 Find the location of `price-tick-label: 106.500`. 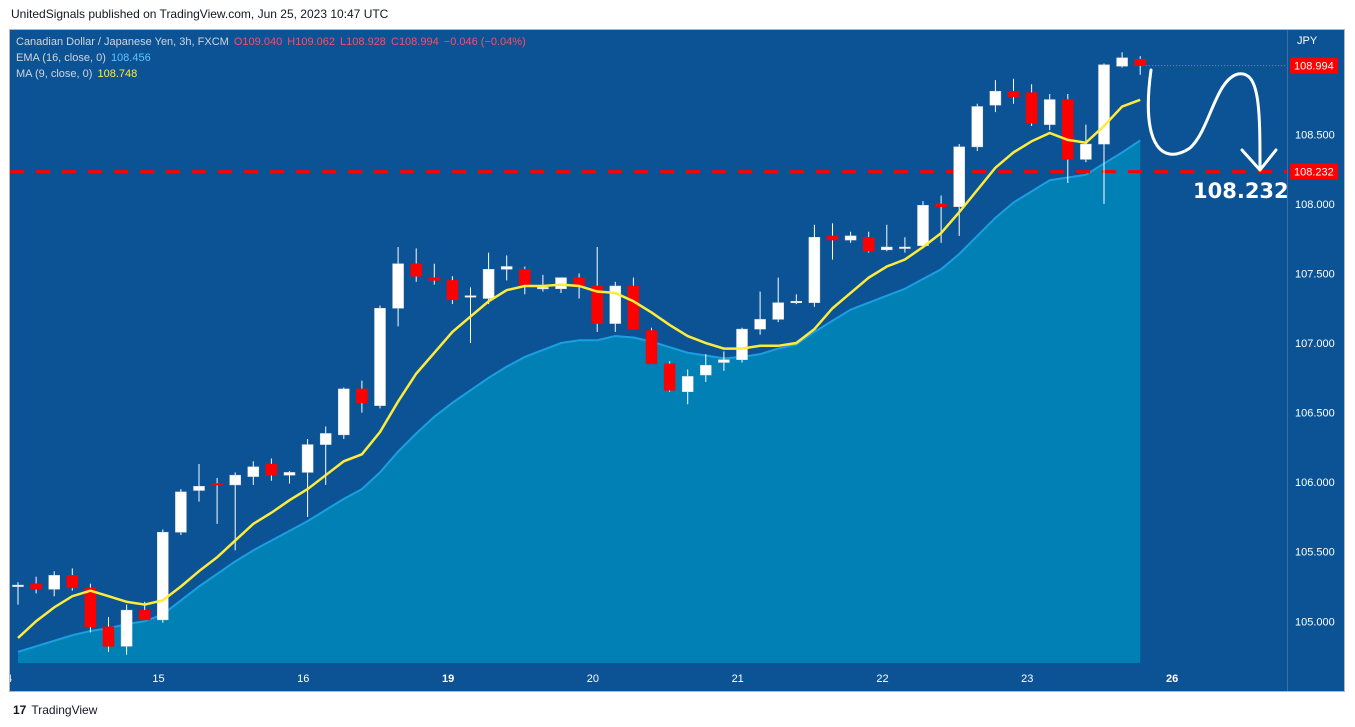

price-tick-label: 106.500 is located at coordinates (1315, 414).